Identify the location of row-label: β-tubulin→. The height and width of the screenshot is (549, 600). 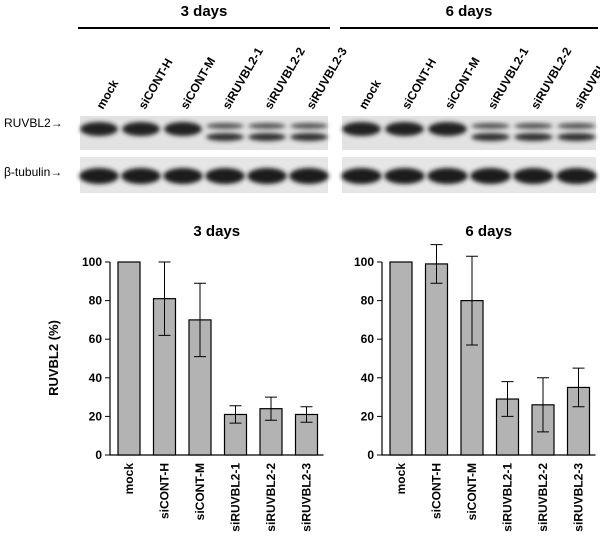
(33, 172).